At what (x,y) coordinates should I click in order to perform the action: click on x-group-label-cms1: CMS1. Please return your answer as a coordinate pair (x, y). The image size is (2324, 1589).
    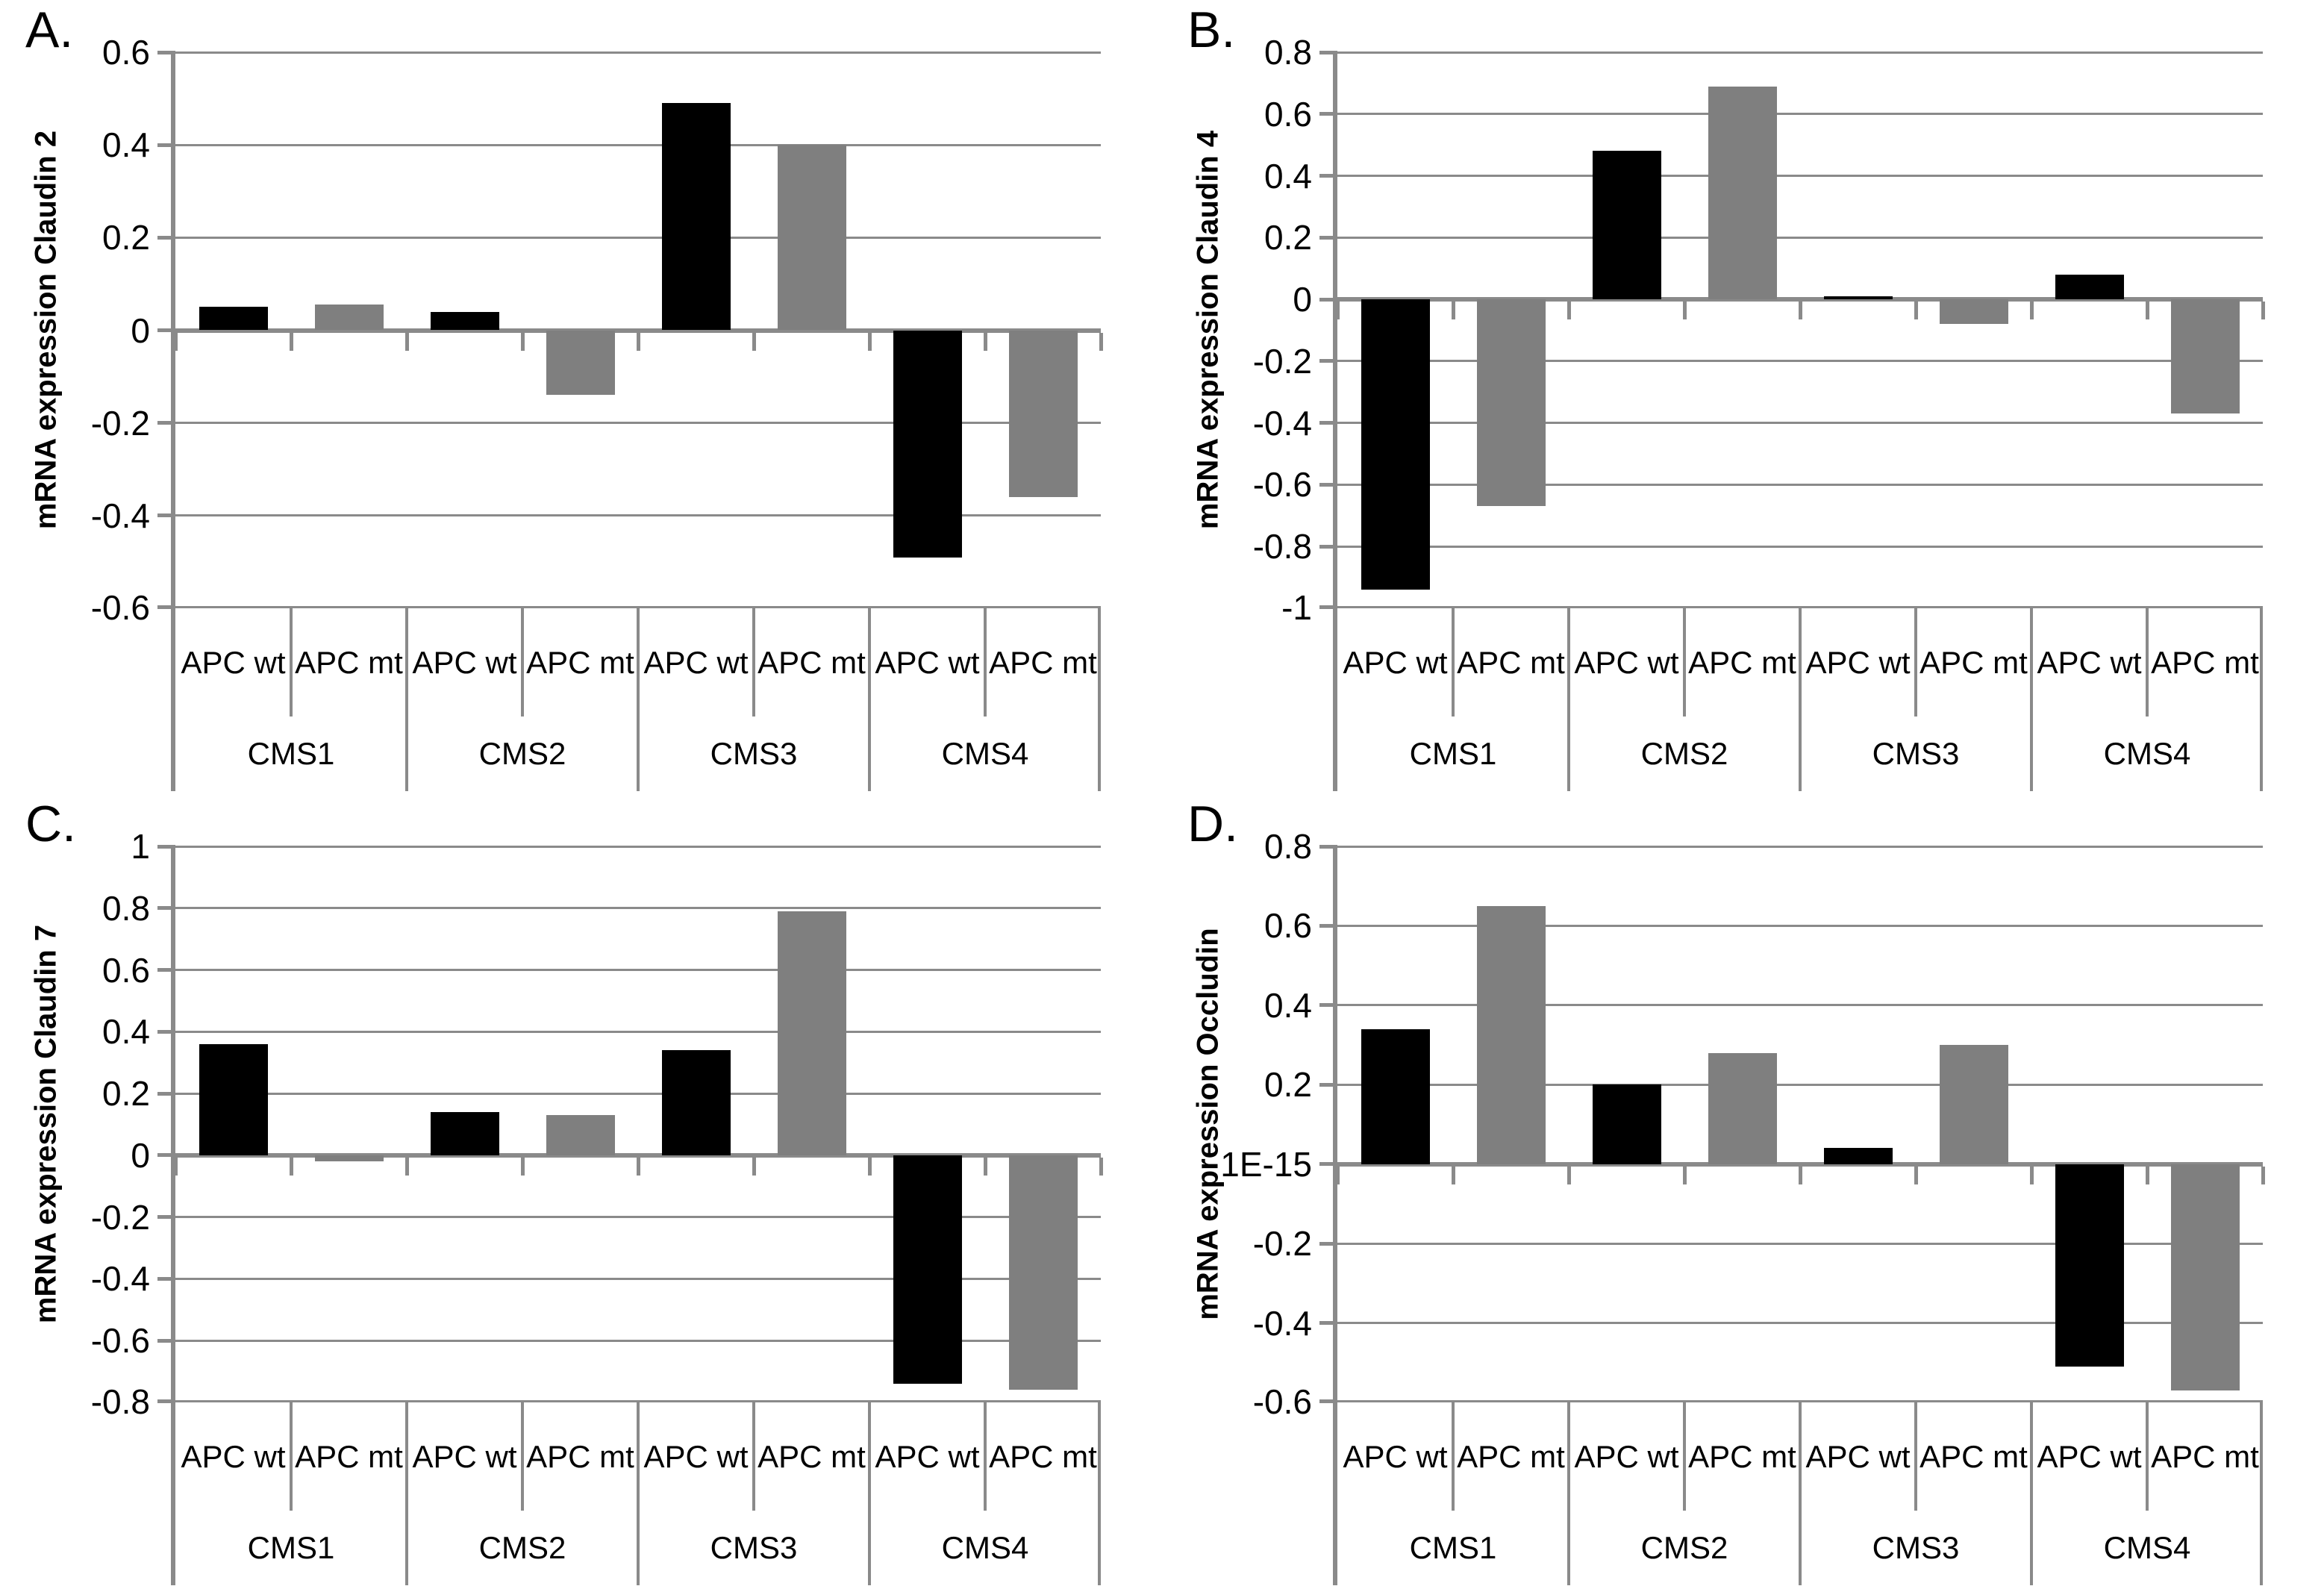
    Looking at the image, I should click on (1453, 1548).